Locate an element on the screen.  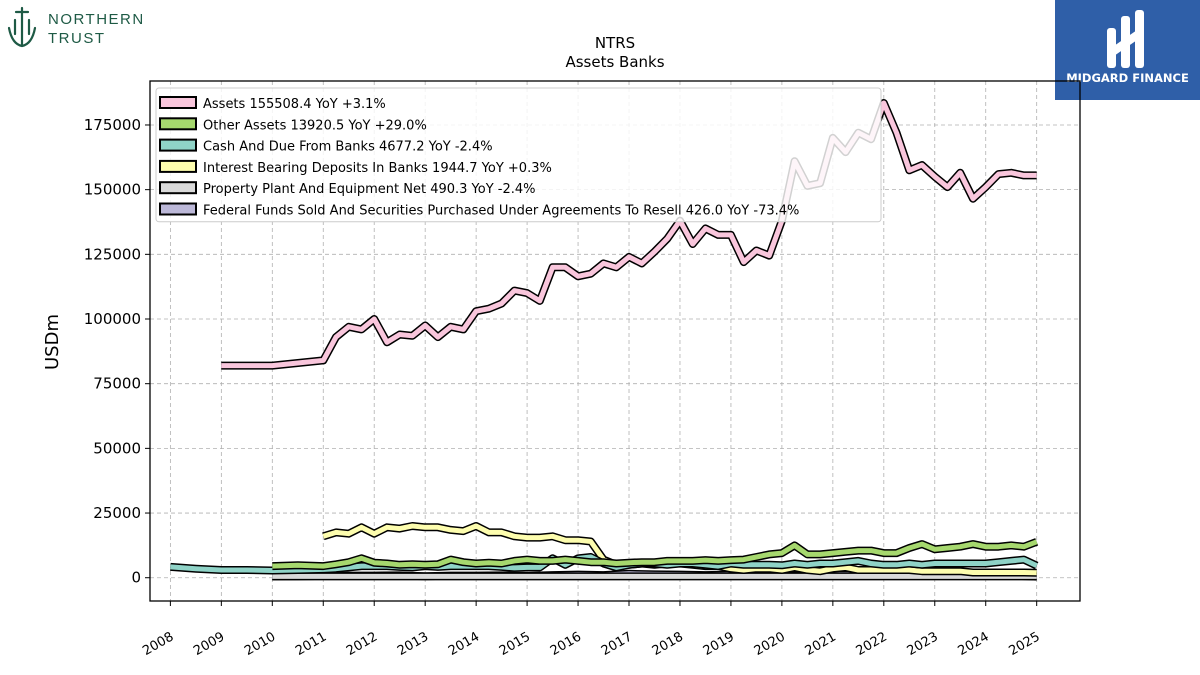
x-tick-label: 2017 is located at coordinates (617, 644).